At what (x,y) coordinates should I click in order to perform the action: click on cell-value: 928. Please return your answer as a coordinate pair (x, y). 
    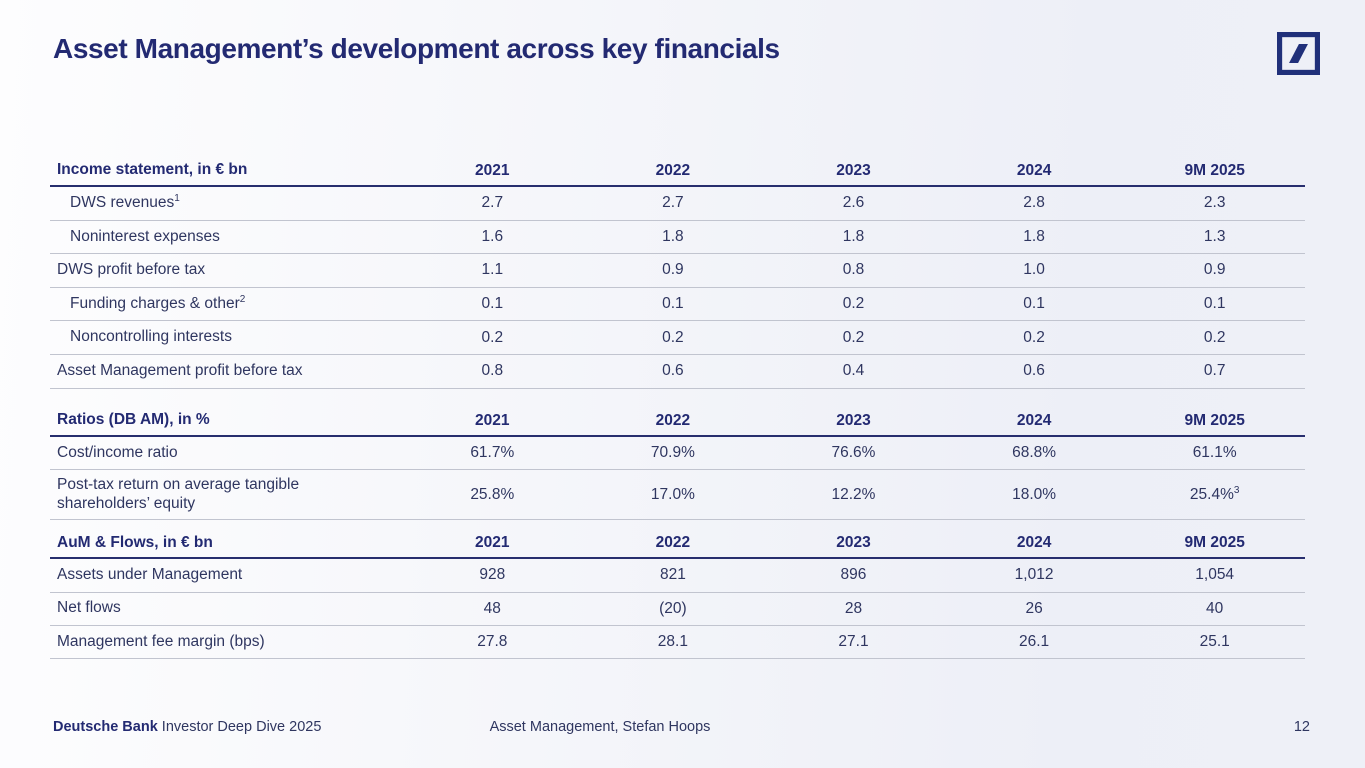
    Looking at the image, I should click on (492, 575).